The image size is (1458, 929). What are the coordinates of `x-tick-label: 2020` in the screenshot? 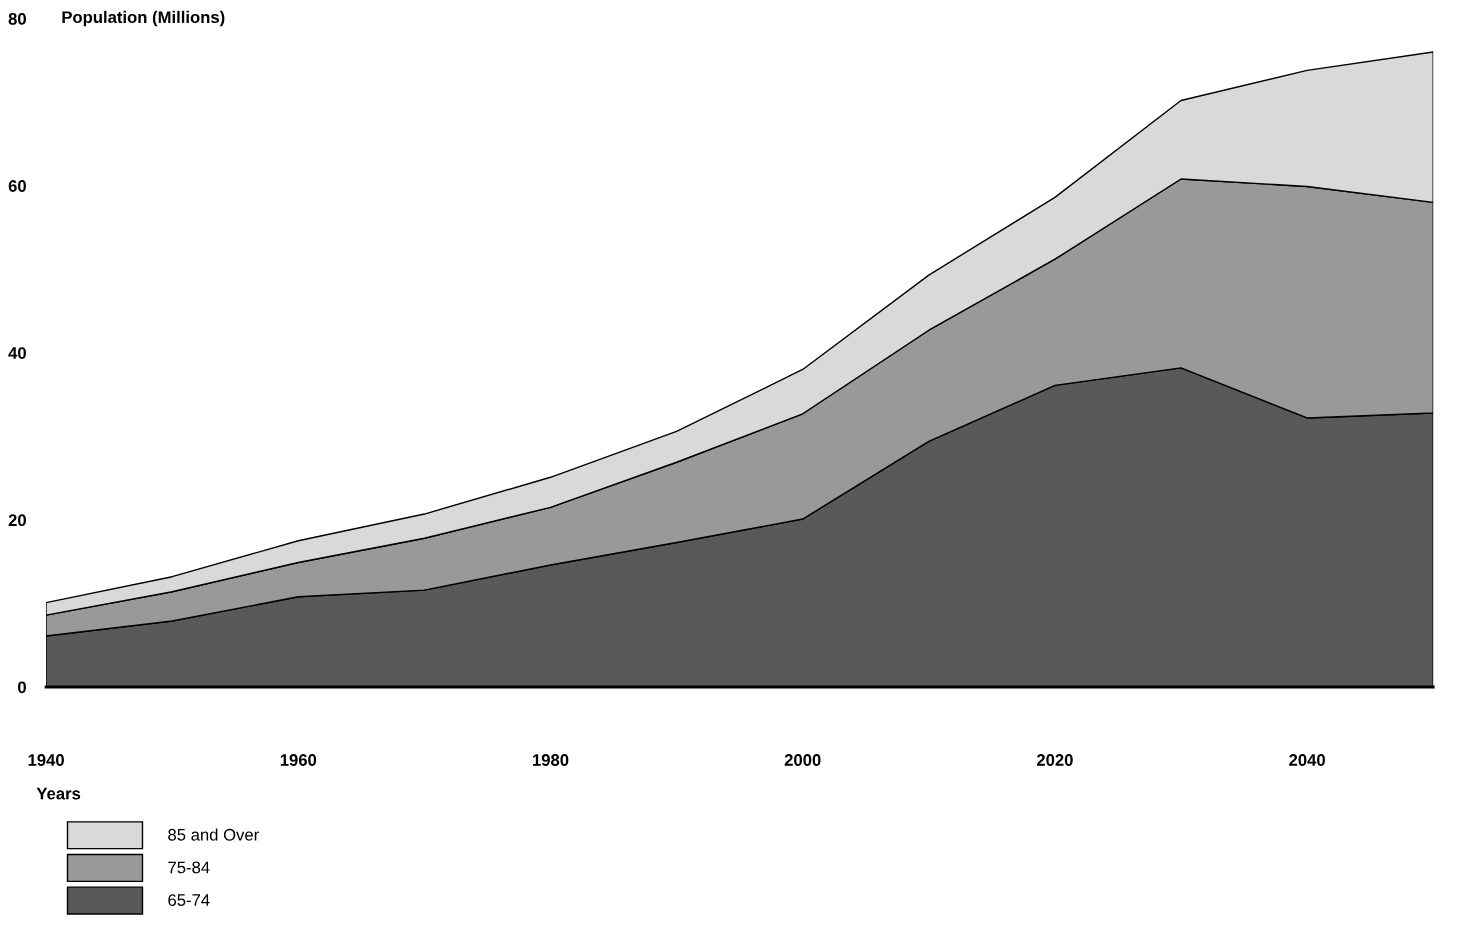 It's located at (1054, 760).